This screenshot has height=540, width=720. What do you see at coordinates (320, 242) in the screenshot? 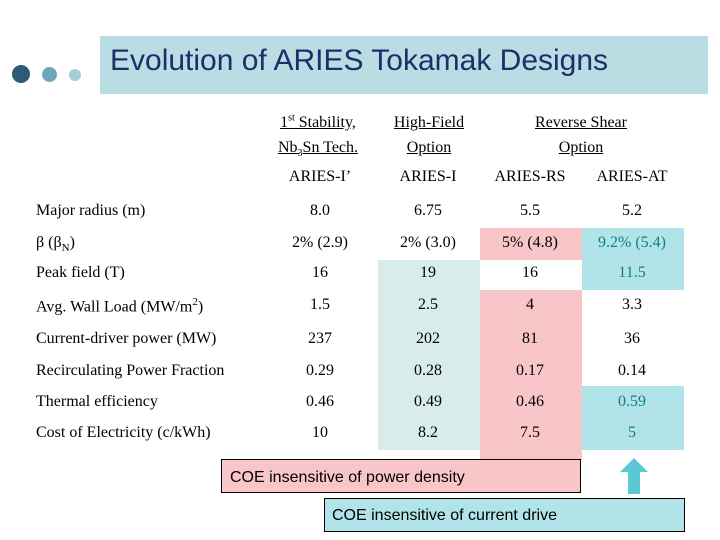
I see `table-cell: 2% (2.9)` at bounding box center [320, 242].